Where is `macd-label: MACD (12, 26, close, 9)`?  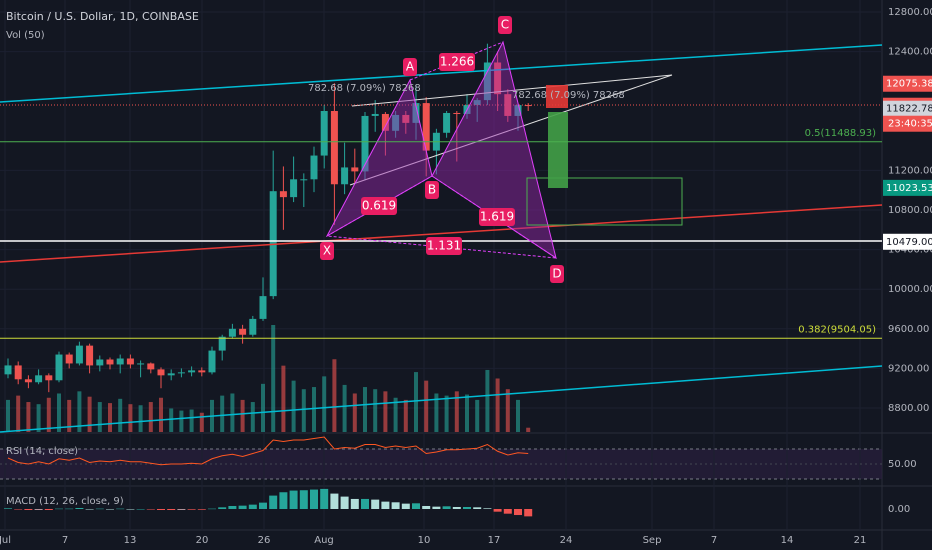 macd-label: MACD (12, 26, close, 9) is located at coordinates (65, 501).